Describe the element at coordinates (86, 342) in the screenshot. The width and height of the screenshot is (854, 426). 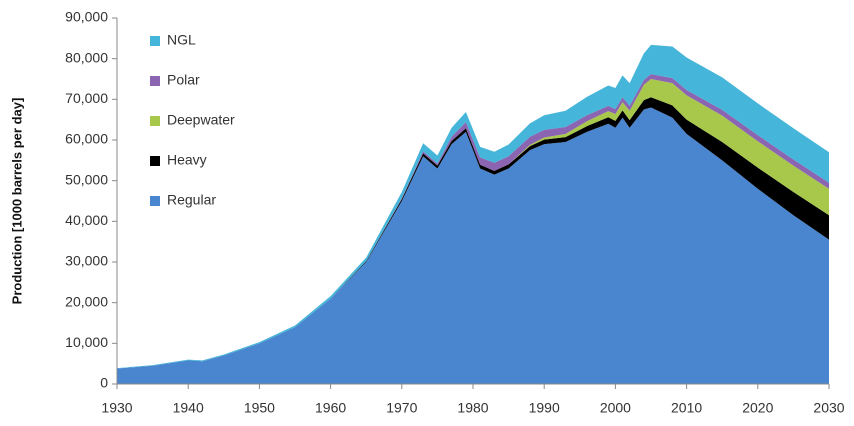
I see `y-tick-label: 10,000` at that location.